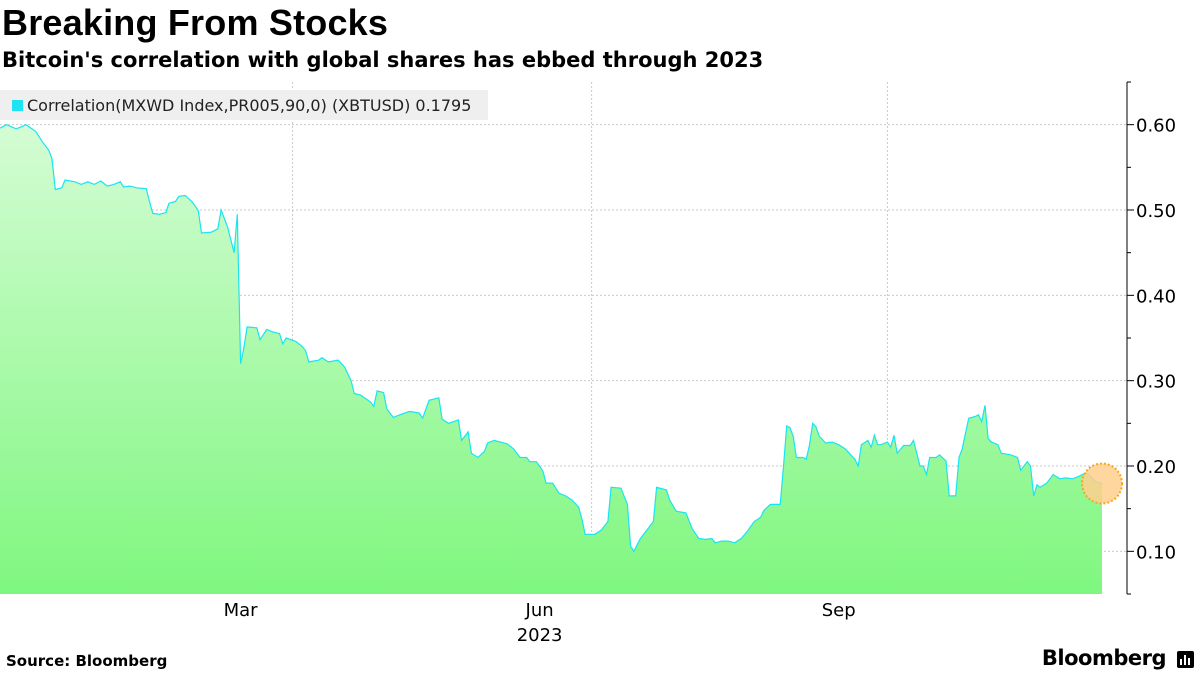 The height and width of the screenshot is (675, 1200). What do you see at coordinates (195, 22) in the screenshot?
I see `chart-title: Breaking From Stocks` at bounding box center [195, 22].